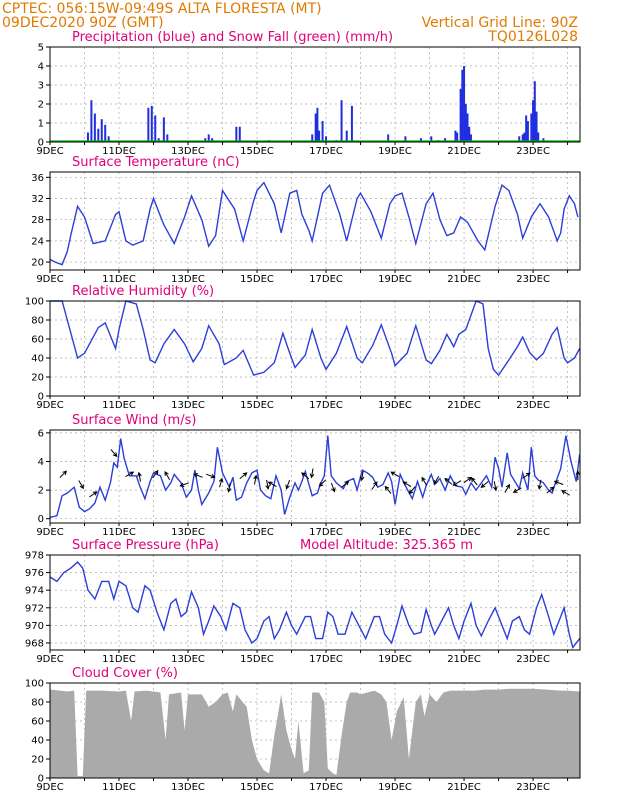 This screenshot has width=618, height=800. Describe the element at coordinates (34, 626) in the screenshot. I see `y-tick-label: 970` at that location.